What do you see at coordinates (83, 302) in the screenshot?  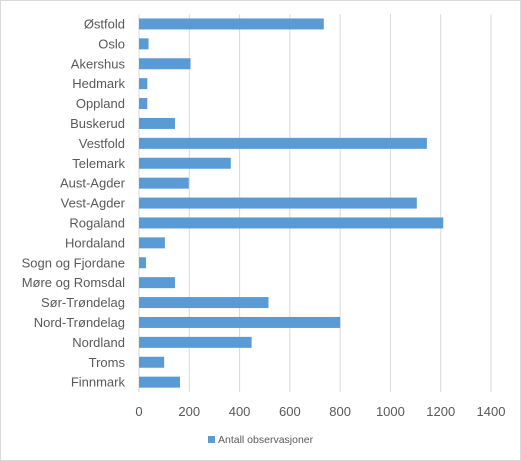 I see `category-label: Sør-Trøndelag` at bounding box center [83, 302].